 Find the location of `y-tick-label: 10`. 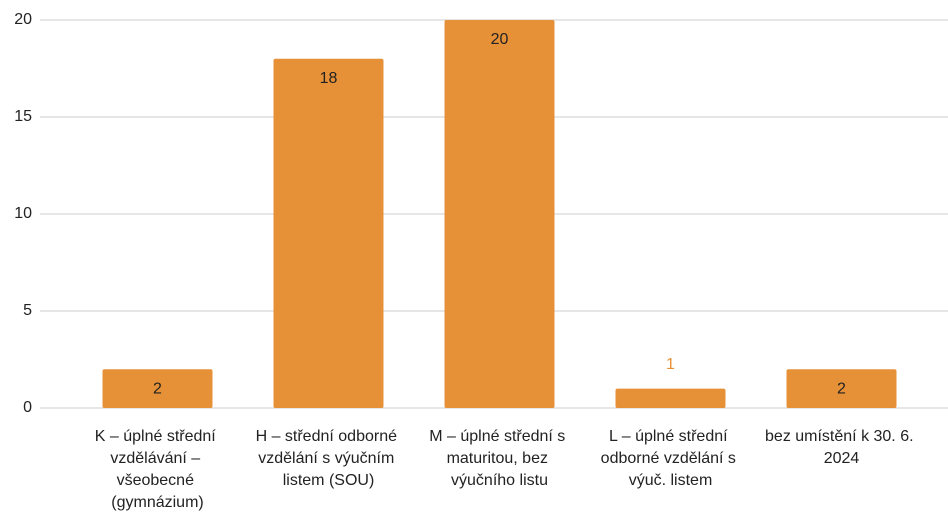

y-tick-label: 10 is located at coordinates (23, 213).